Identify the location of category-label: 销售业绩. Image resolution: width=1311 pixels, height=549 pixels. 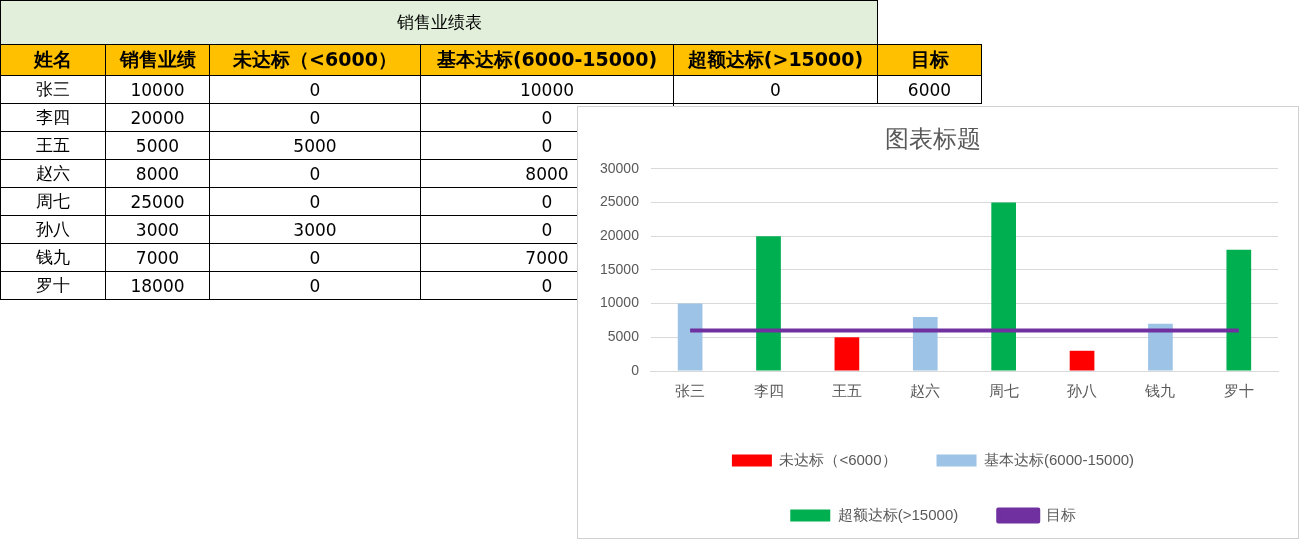
(157, 60).